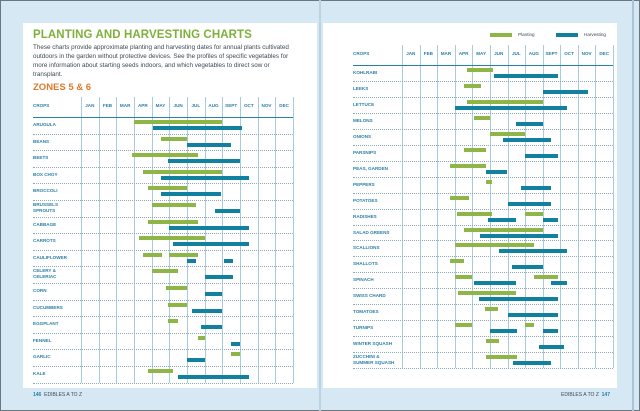  Describe the element at coordinates (363, 328) in the screenshot. I see `crop-label: TURNIPS` at that location.